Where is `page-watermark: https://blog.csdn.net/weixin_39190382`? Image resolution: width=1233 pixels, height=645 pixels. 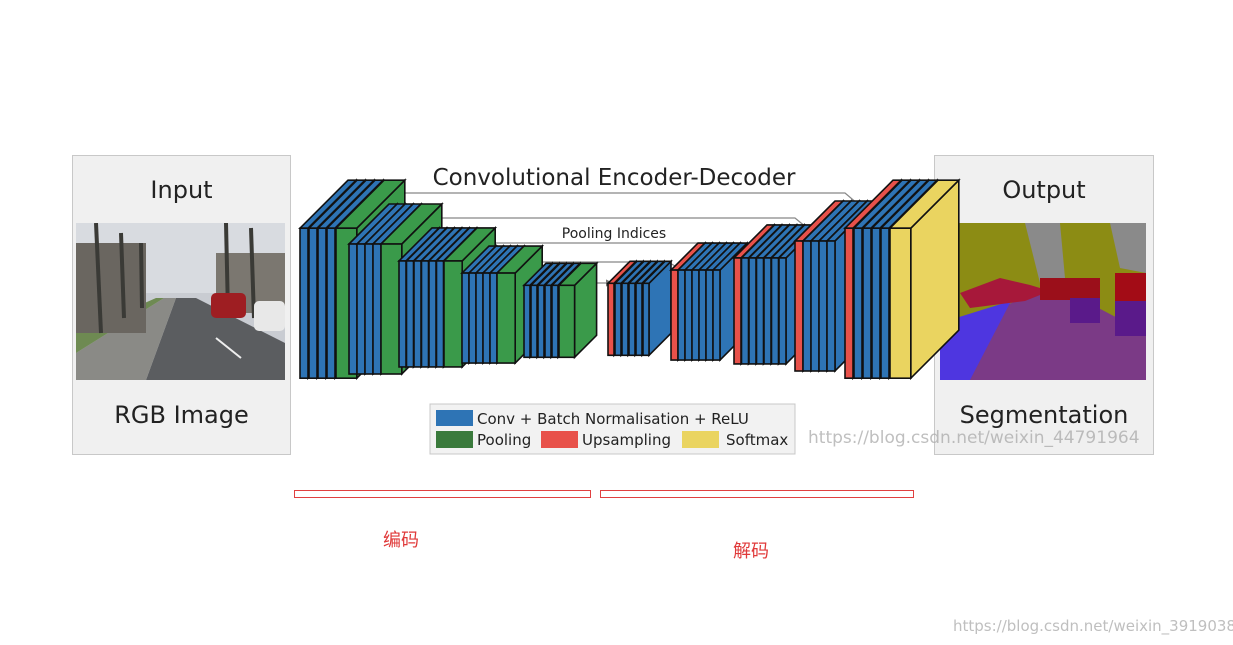 page-watermark: https://blog.csdn.net/weixin_39190382 is located at coordinates (1093, 626).